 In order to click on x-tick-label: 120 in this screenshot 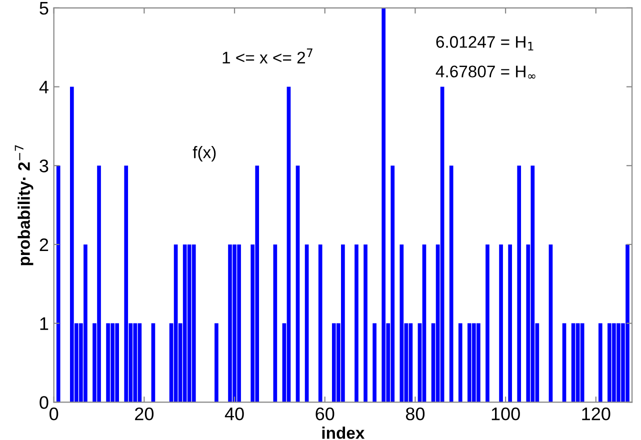, I will do `click(596, 414)`.